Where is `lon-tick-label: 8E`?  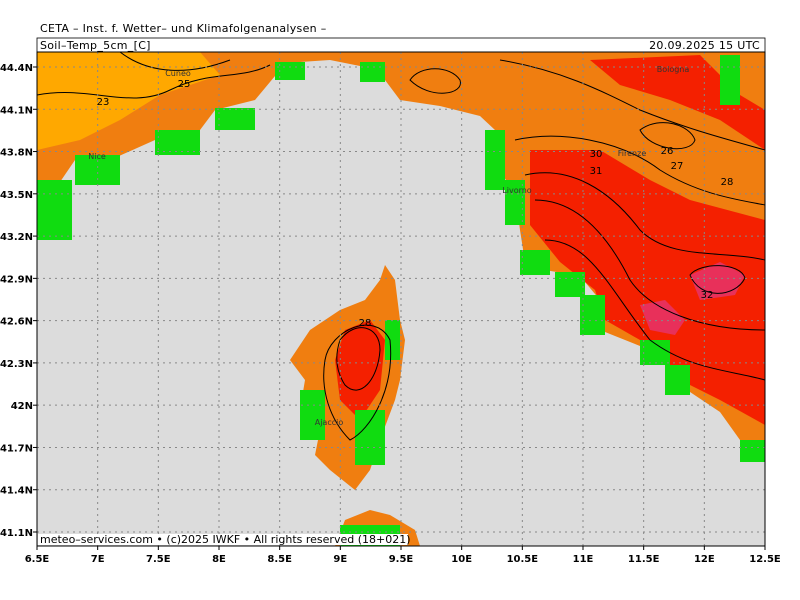
lon-tick-label: 8E is located at coordinates (219, 559).